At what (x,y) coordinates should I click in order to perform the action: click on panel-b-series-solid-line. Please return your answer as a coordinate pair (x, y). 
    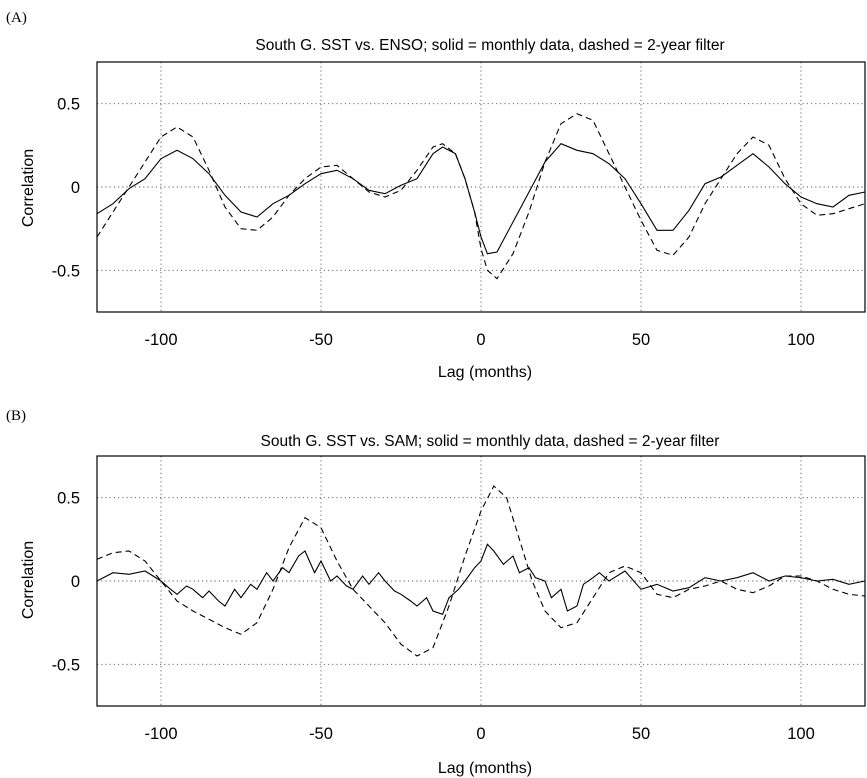
    Looking at the image, I should click on (481, 579).